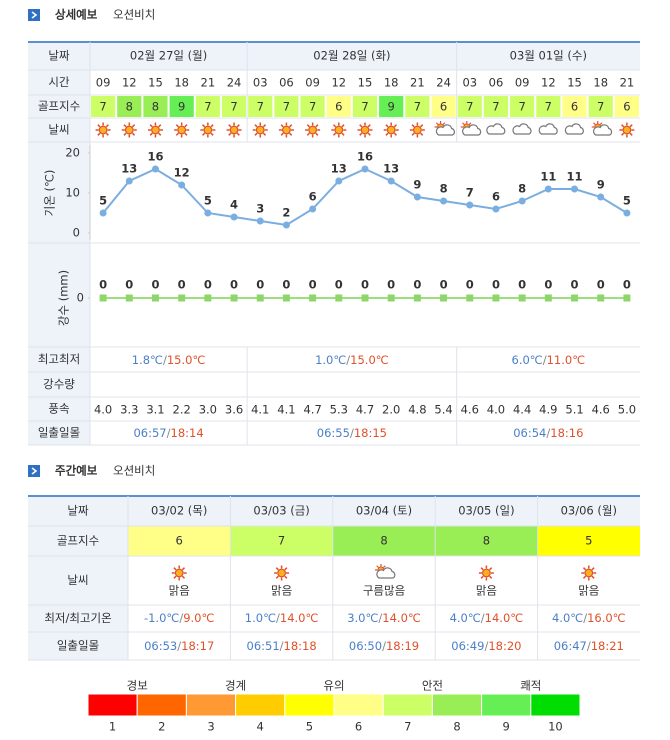 This screenshot has width=670, height=740. What do you see at coordinates (606, 618) in the screenshot?
I see `min-max-second: 16.0℃` at bounding box center [606, 618].